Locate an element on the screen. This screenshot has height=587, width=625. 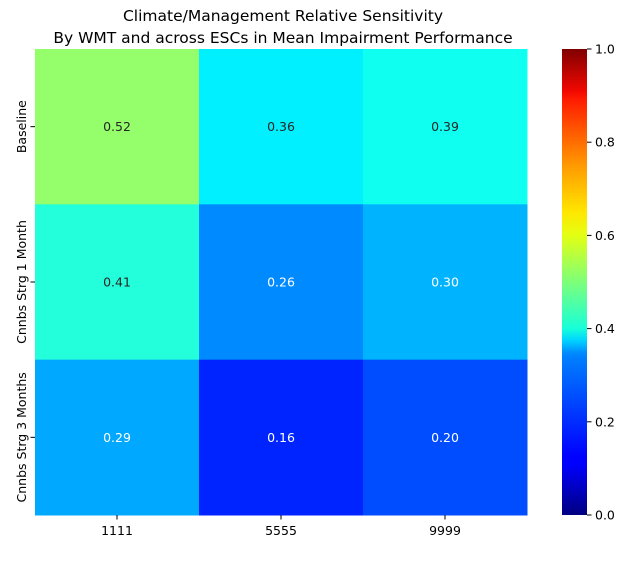
cell-value-label: 0.39 is located at coordinates (445, 126).